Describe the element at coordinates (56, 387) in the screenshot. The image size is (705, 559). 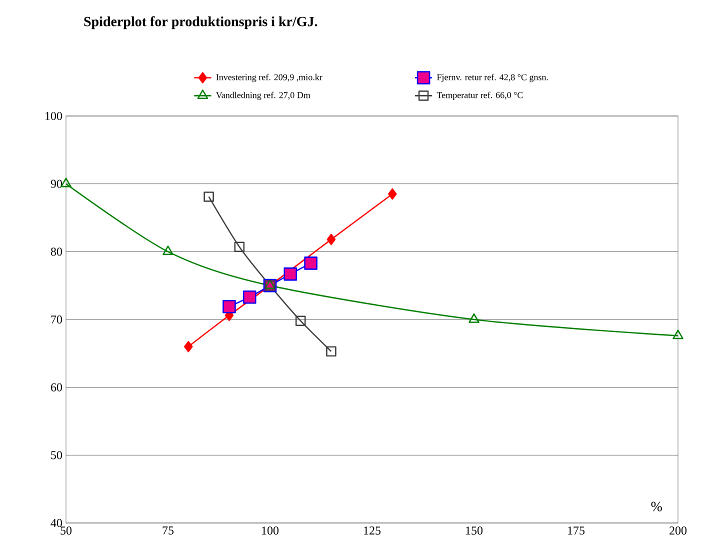
I see `y-tick-label: 60` at that location.